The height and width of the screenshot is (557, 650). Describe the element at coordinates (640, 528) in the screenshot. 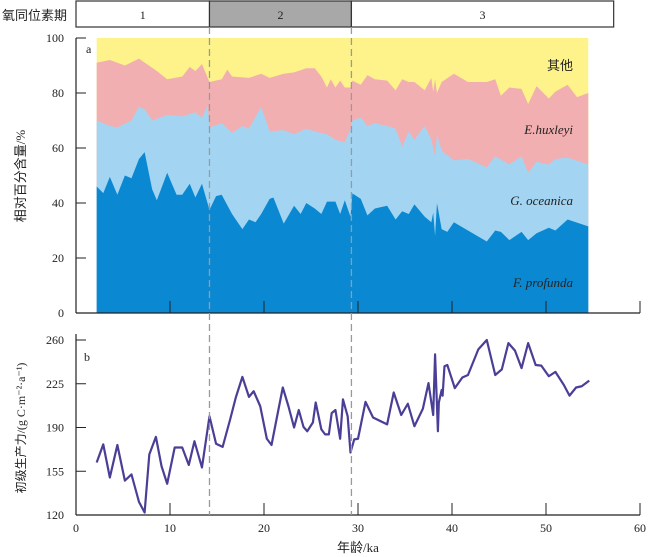

I see `x-tick-label: 60` at that location.